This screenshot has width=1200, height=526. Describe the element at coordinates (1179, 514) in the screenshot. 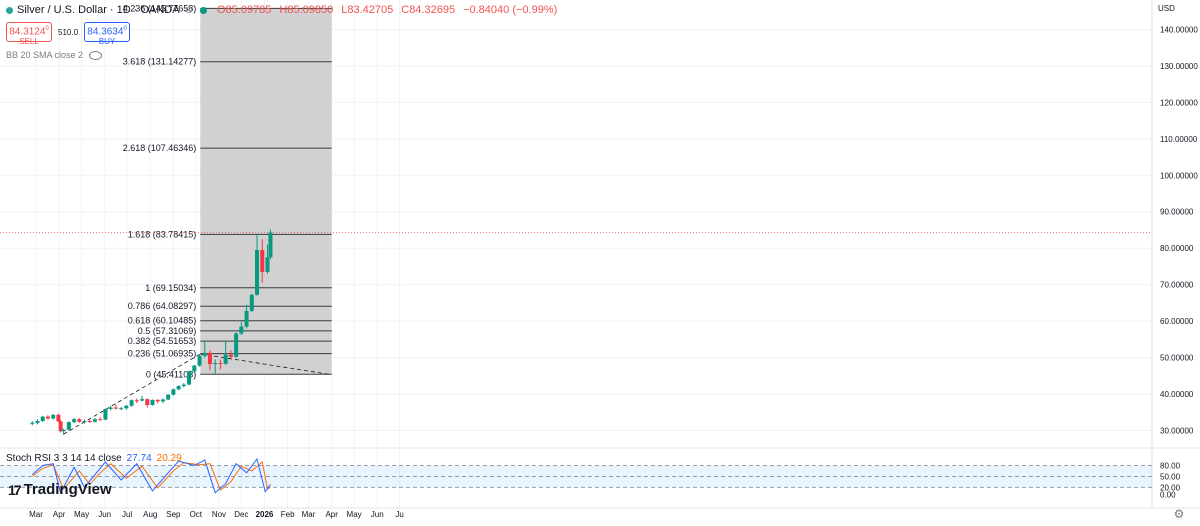

I see `settings-icon: ⚙` at that location.